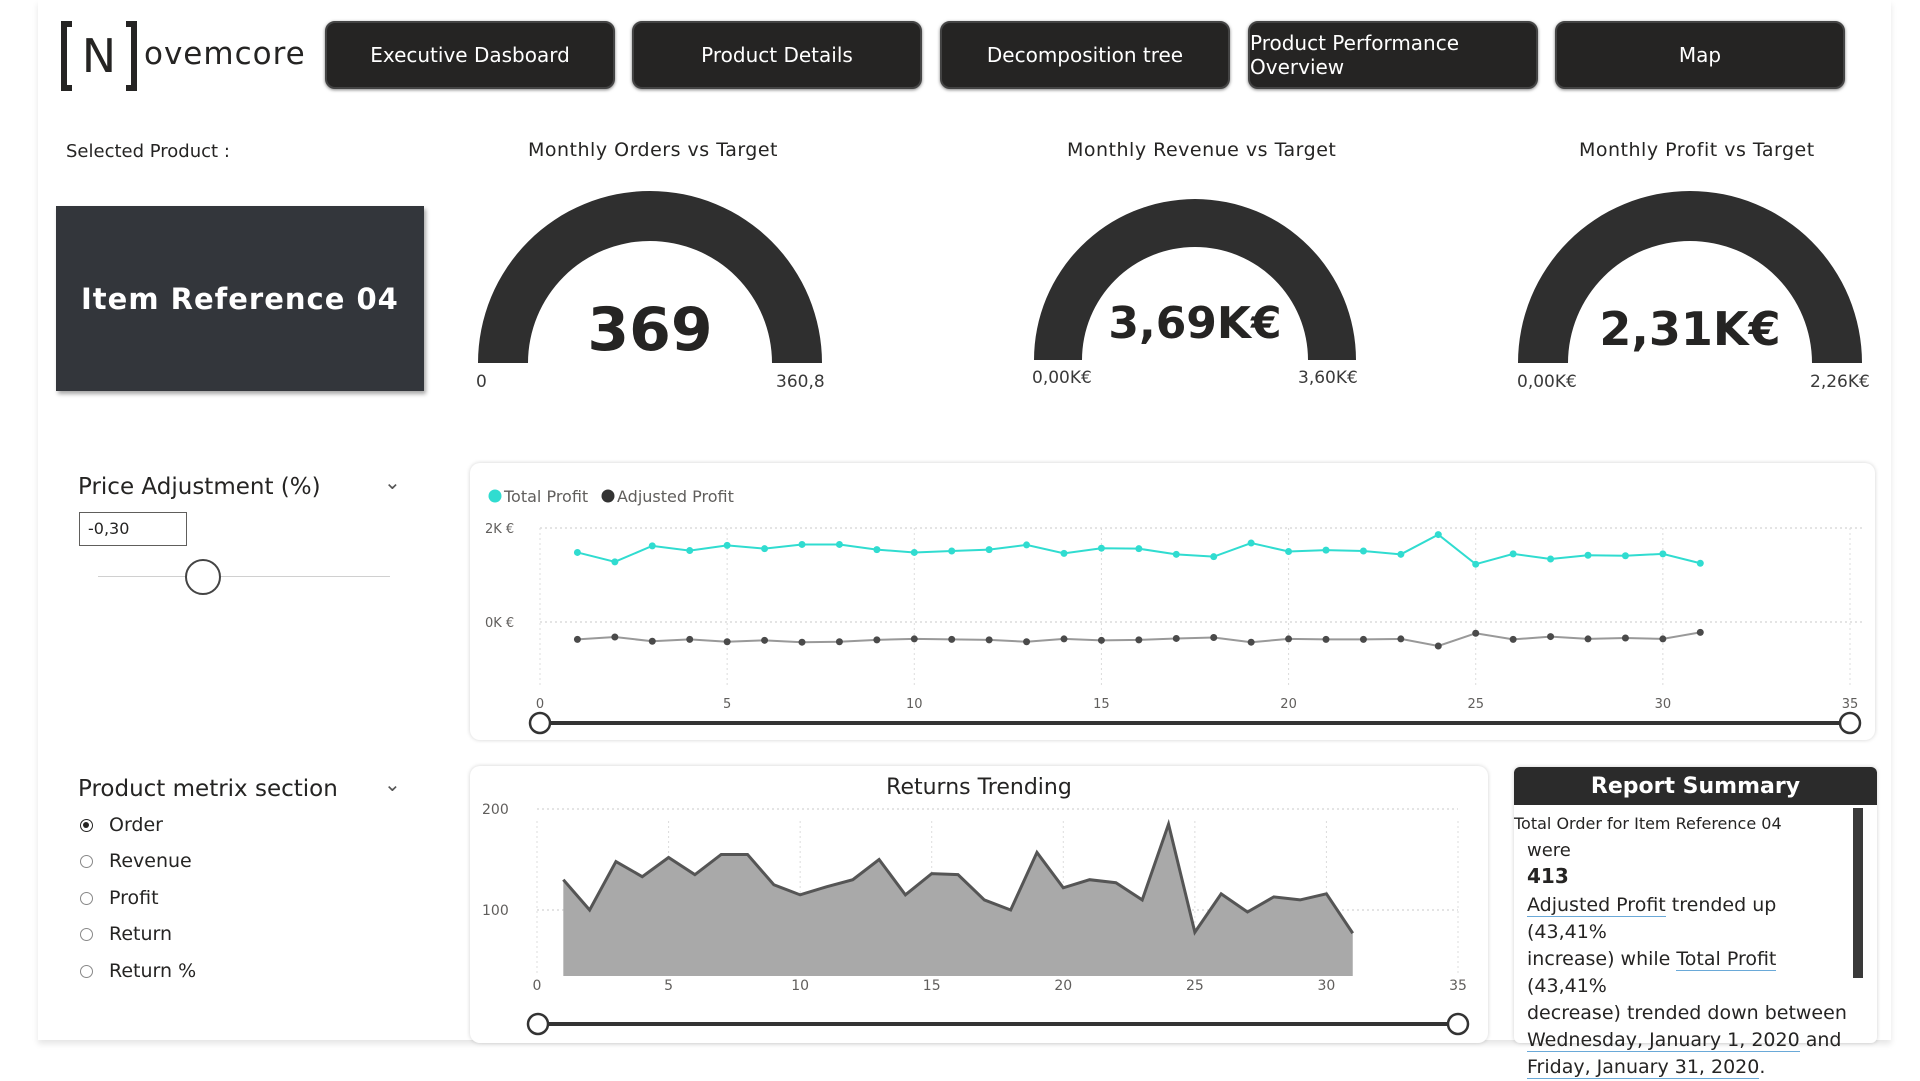  What do you see at coordinates (499, 529) in the screenshot?
I see `y-tick-label-0: 2K €` at bounding box center [499, 529].